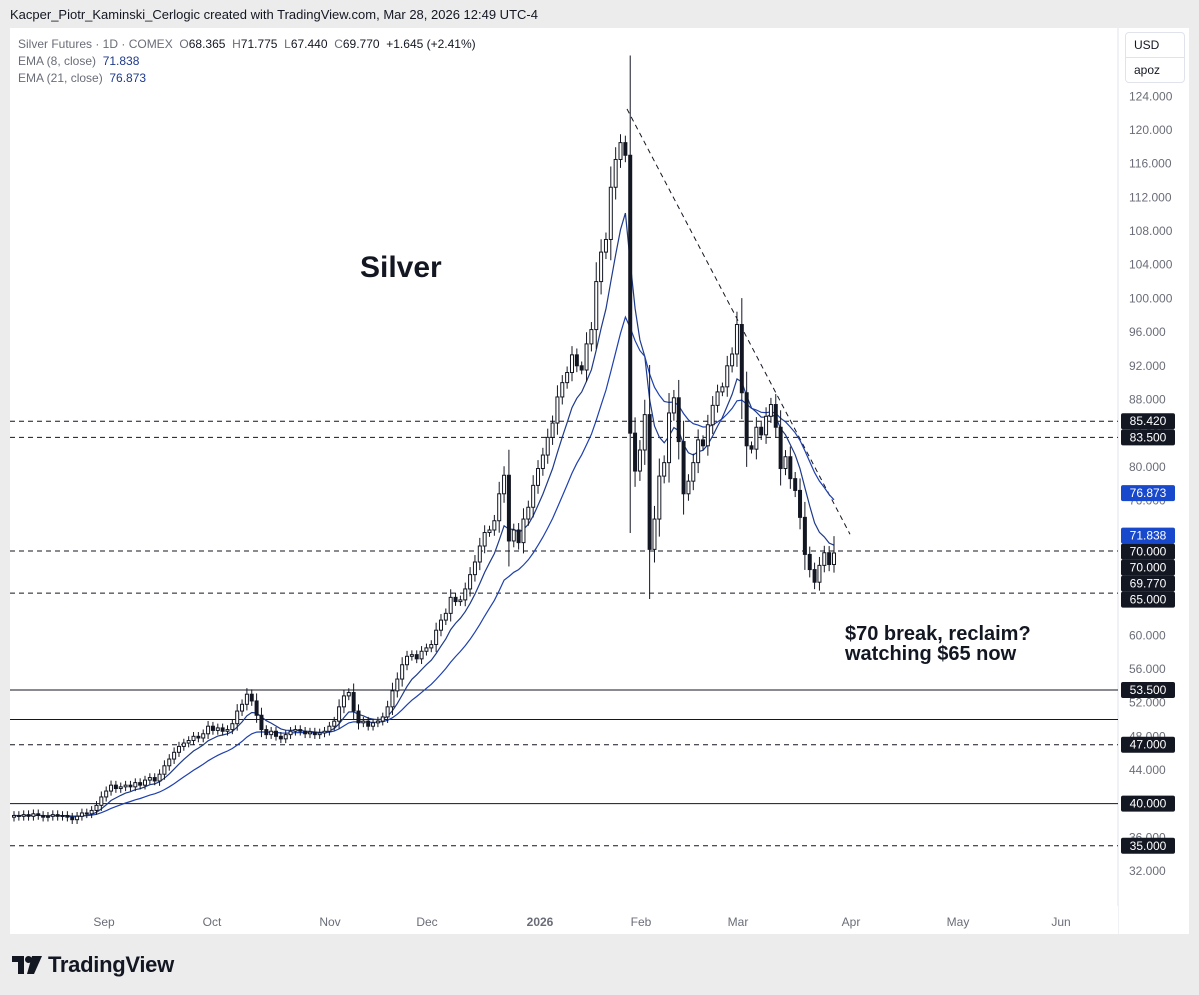 The image size is (1199, 995). Describe the element at coordinates (78, 61) in the screenshot. I see `legend-ema8: EMA (8, close) 71.838` at that location.